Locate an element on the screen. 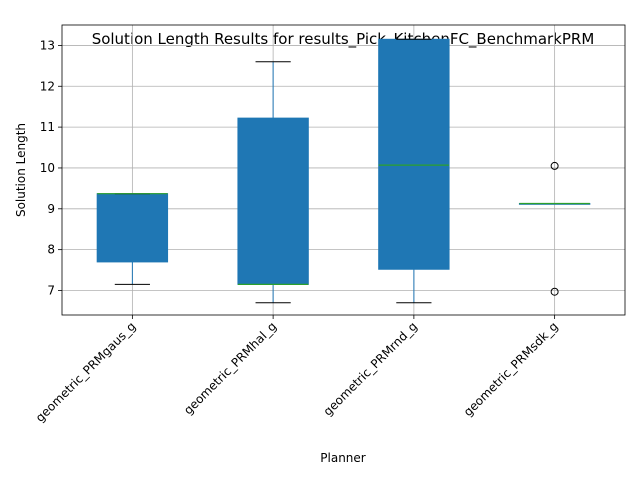 The image size is (640, 480). x-axis-label: Planner is located at coordinates (343, 458).